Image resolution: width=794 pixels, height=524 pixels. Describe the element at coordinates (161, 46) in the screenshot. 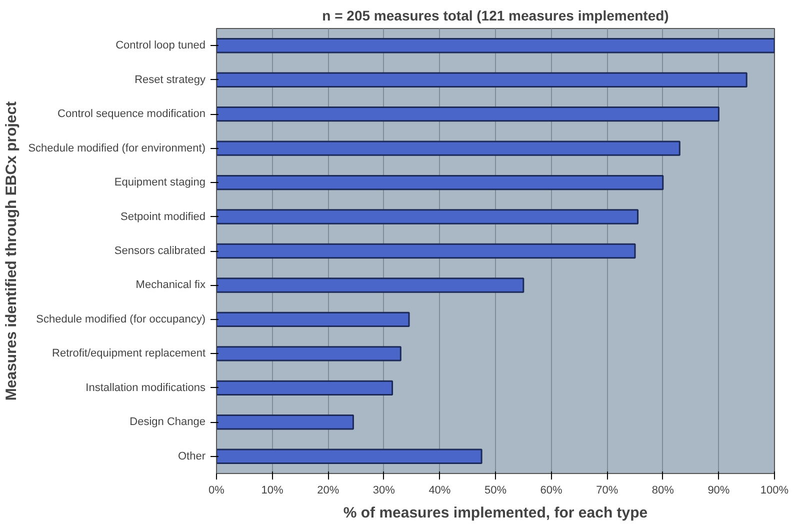

I see `y-tick-label: Control loop tuned` at that location.